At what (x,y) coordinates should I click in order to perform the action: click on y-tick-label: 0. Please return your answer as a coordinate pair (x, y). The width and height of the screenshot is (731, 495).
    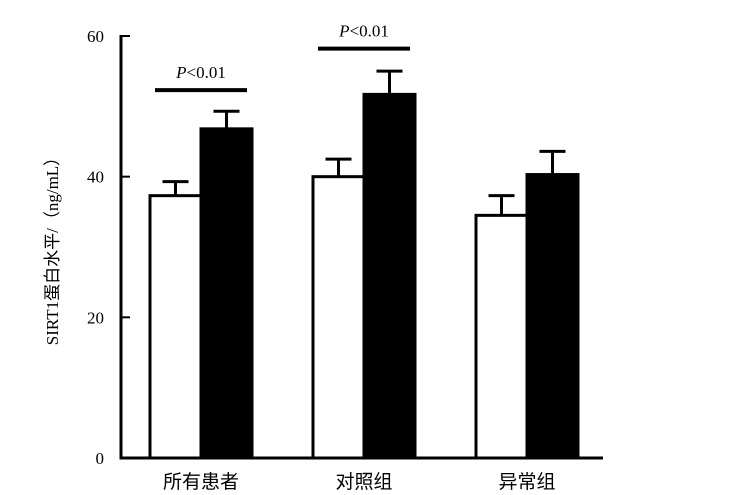
    Looking at the image, I should click on (100, 458).